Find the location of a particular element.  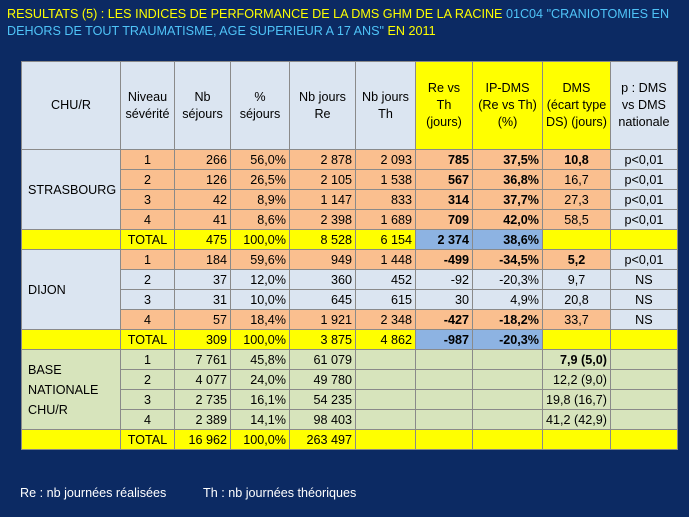

cell-nb: 126 is located at coordinates (202, 179).